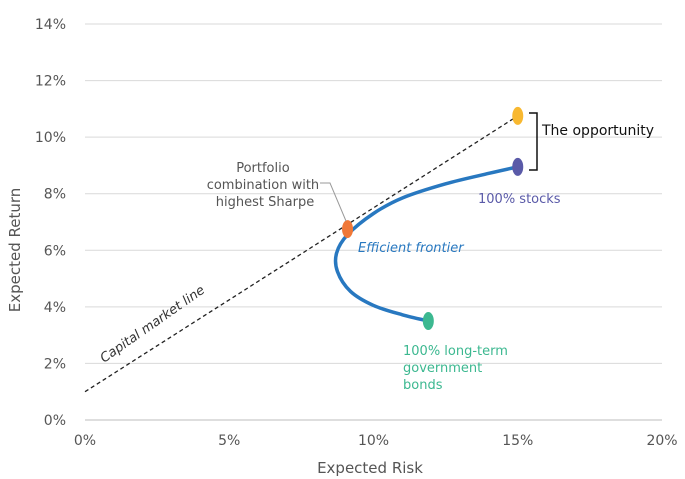 This screenshot has width=685, height=479. What do you see at coordinates (265, 202) in the screenshot?
I see `sharpe-callout-line-3: highest Sharpe` at bounding box center [265, 202].